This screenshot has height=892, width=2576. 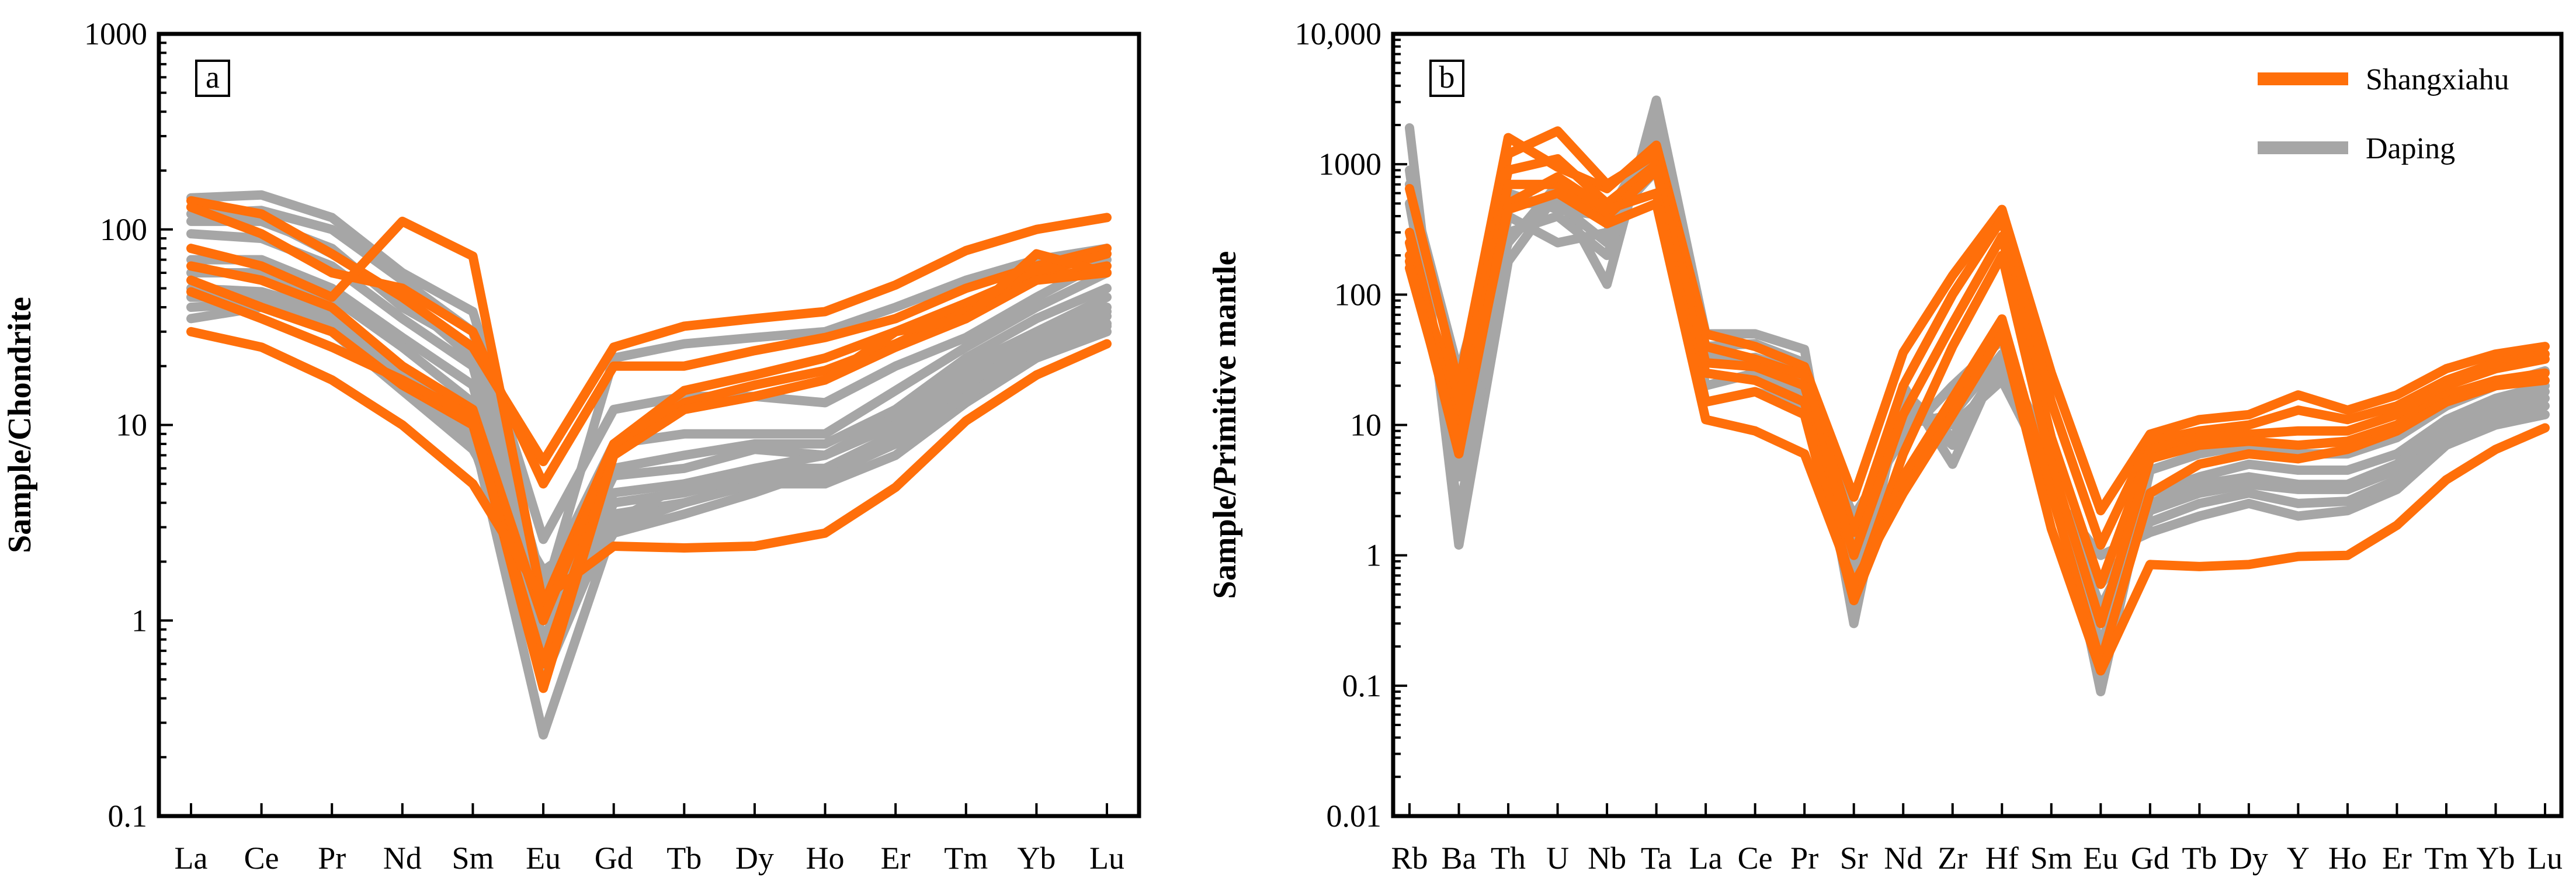 I want to click on y-tick-label: 10,000, so click(x=1338, y=33).